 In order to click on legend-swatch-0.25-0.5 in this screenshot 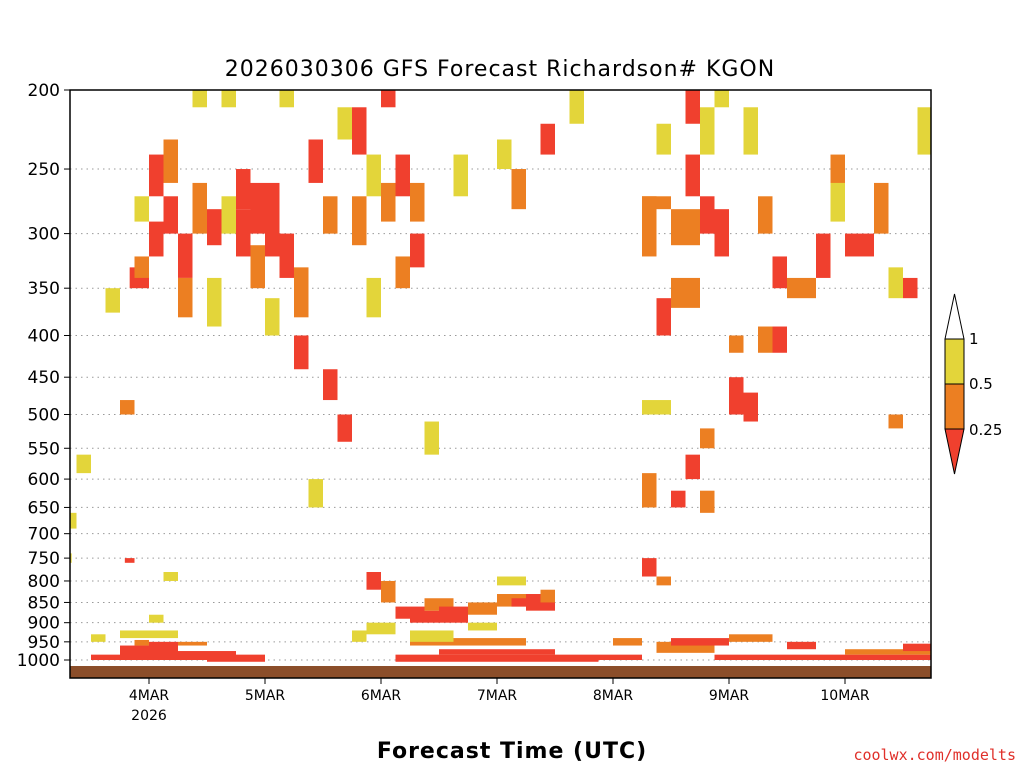, I will do `click(954, 406)`.